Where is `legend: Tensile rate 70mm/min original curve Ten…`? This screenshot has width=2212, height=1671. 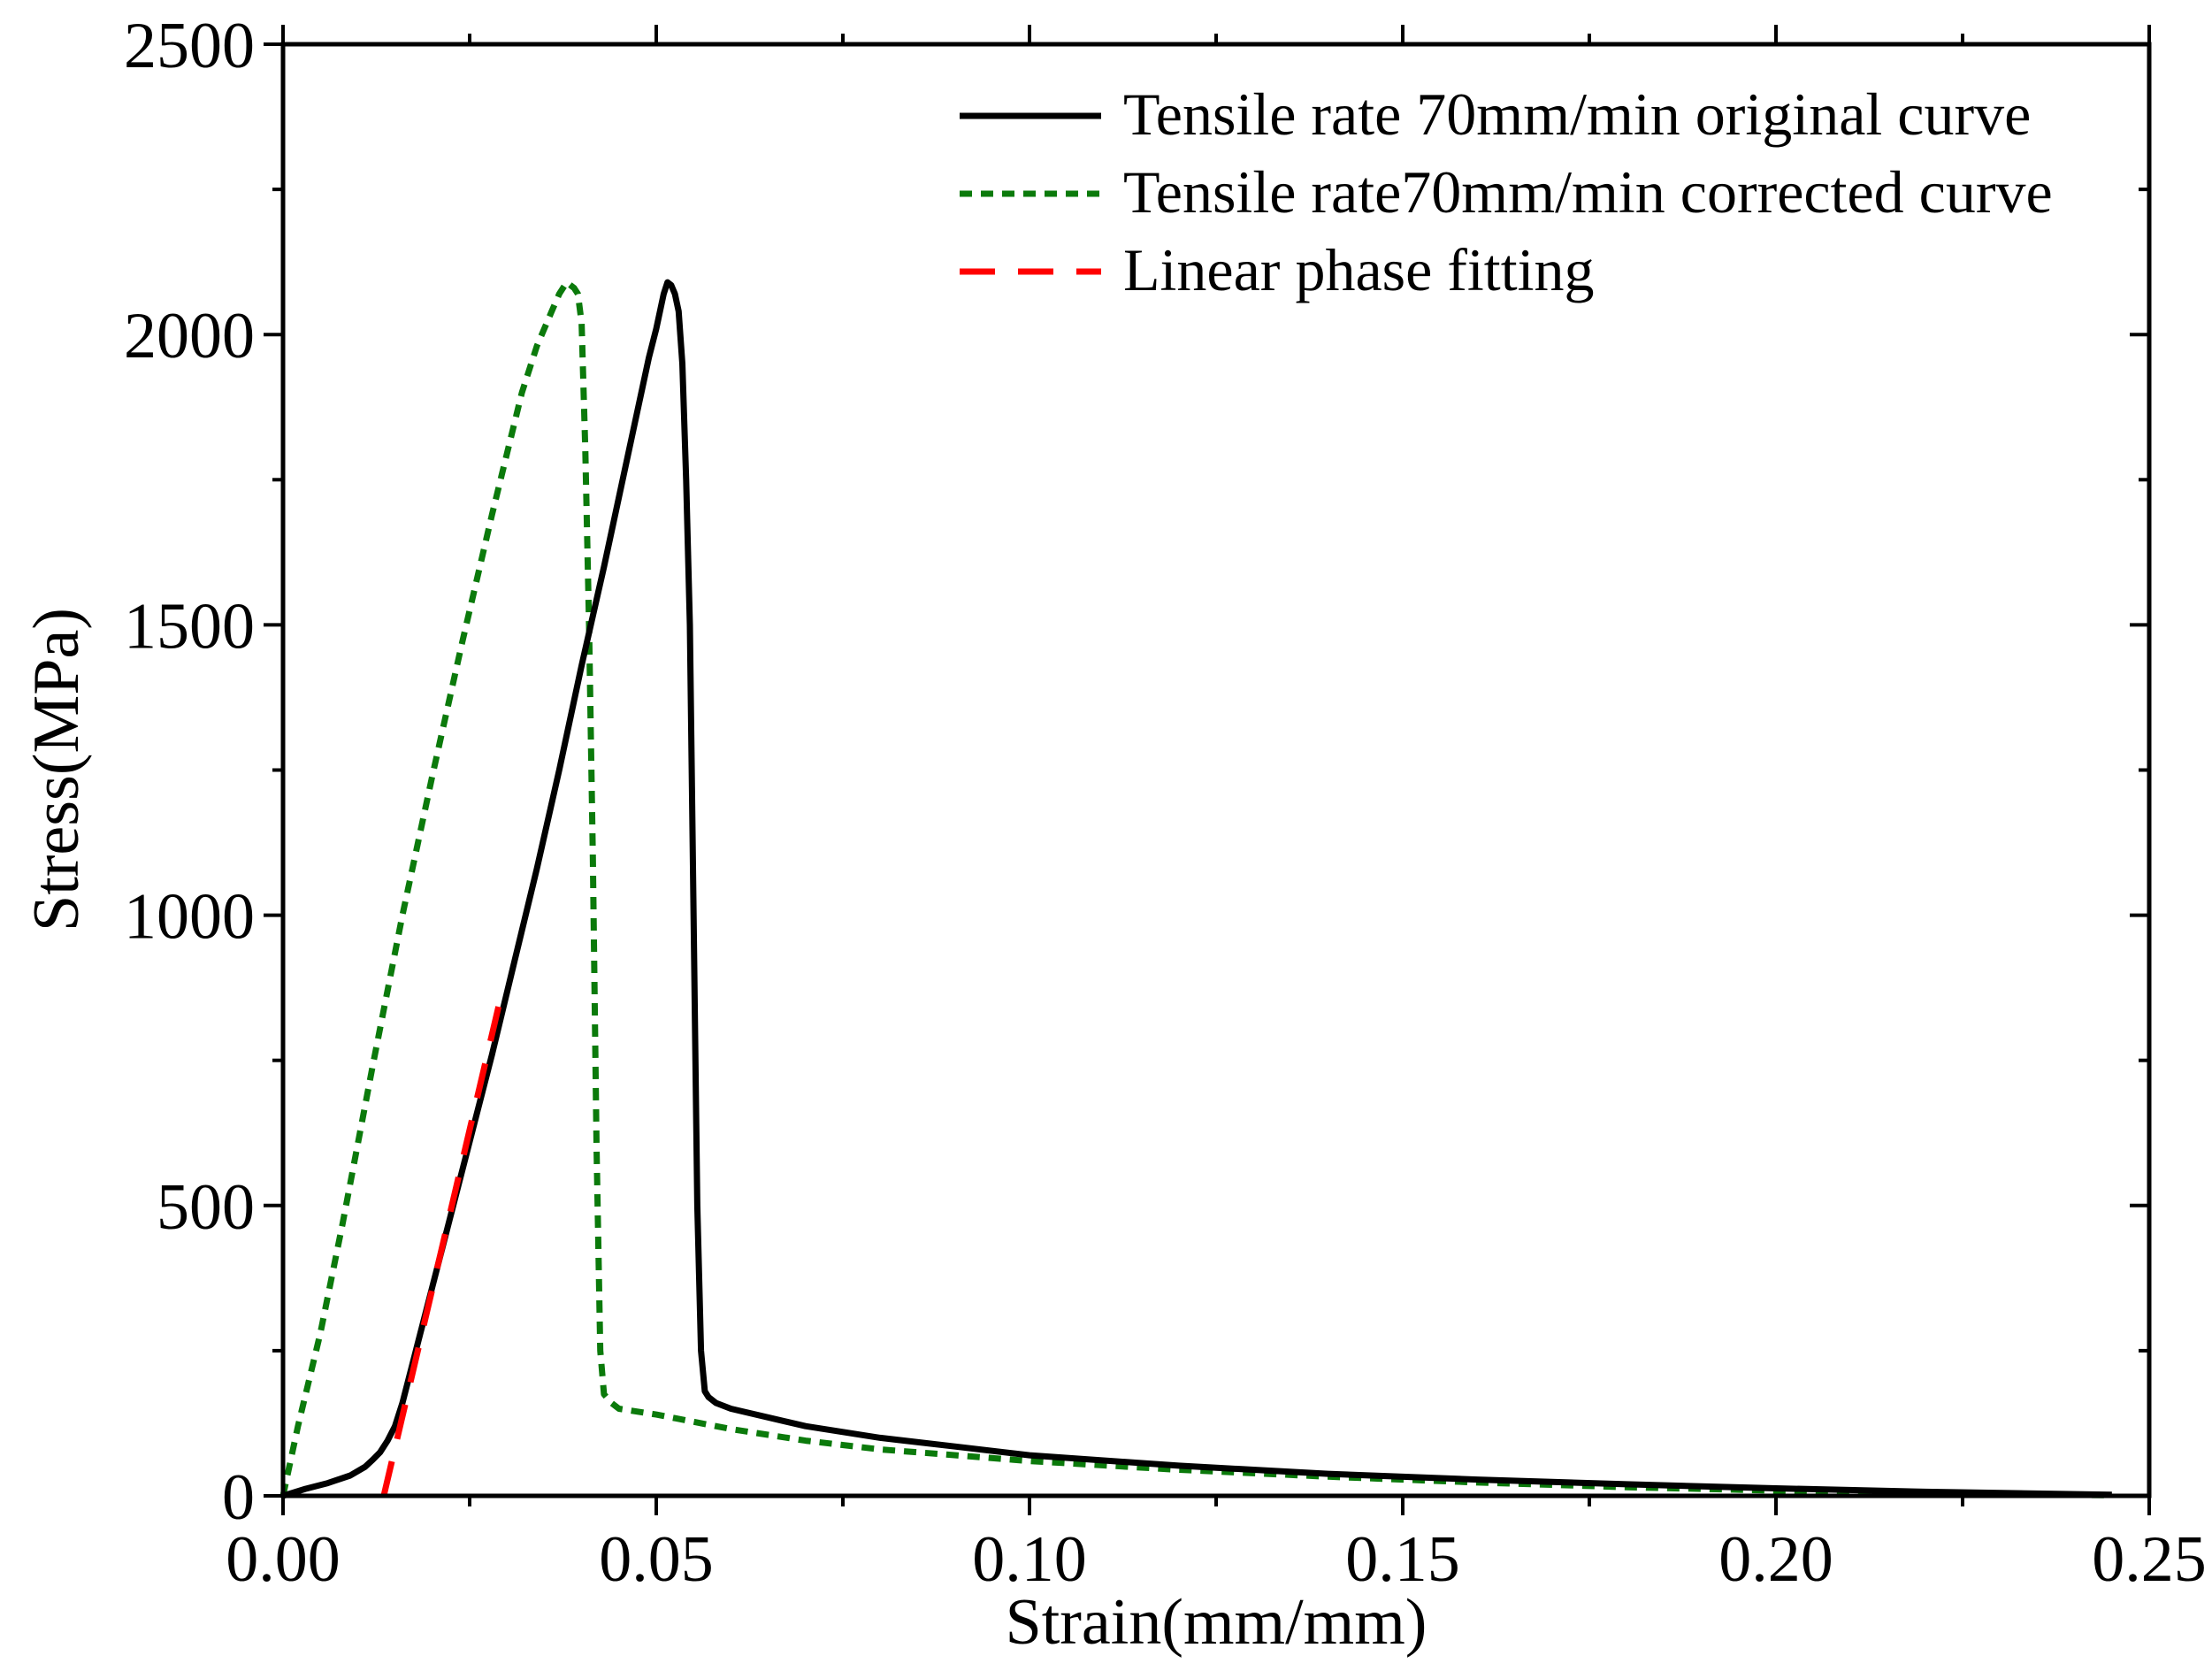 legend: Tensile rate 70mm/min original curve Ten… is located at coordinates (1506, 191).